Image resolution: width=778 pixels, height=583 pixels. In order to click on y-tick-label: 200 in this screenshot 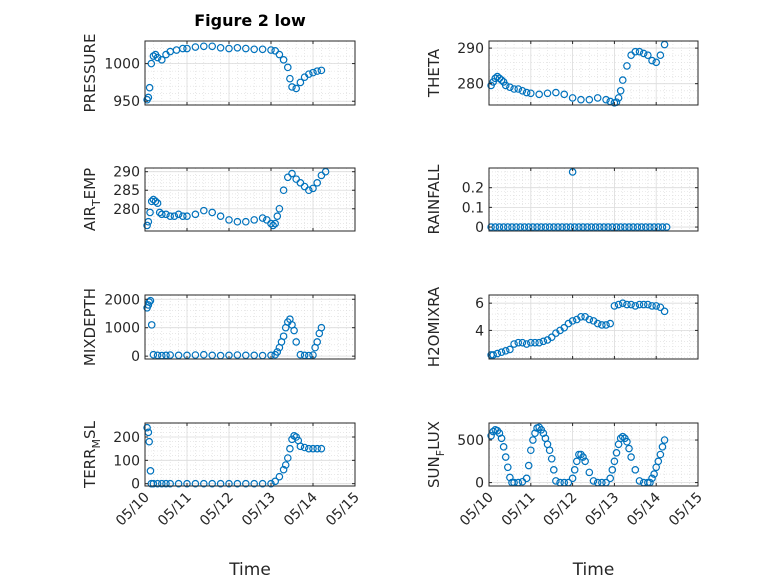, I will do `click(126, 438)`.